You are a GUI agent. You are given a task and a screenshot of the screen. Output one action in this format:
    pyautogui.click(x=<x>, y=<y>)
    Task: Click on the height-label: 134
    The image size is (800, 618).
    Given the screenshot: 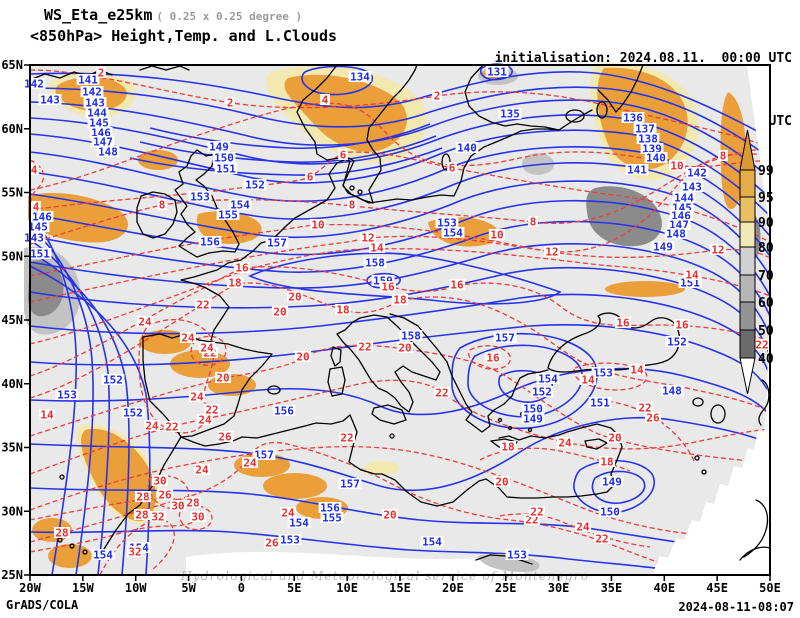 What is the action you would take?
    pyautogui.click(x=360, y=77)
    